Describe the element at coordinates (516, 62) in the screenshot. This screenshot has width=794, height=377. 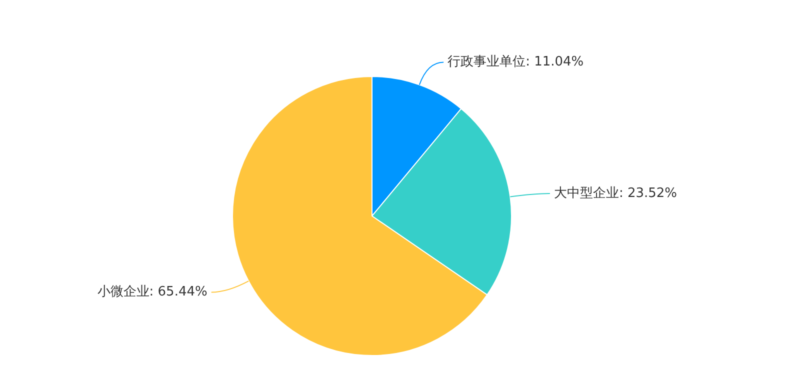
I see `slice-label: 行政事业单位: 11.04%` at that location.